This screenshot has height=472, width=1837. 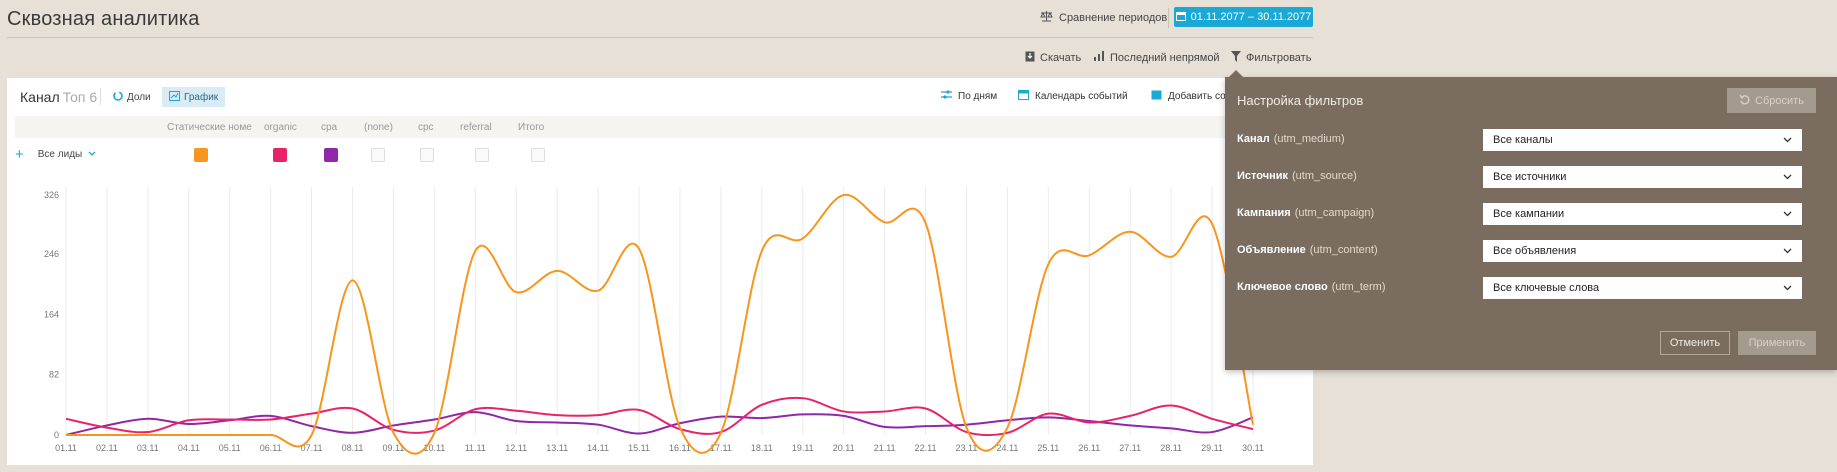 I want to click on filter-row-ad: Объявление (utm_content) Все объявления, so click(x=1519, y=251).